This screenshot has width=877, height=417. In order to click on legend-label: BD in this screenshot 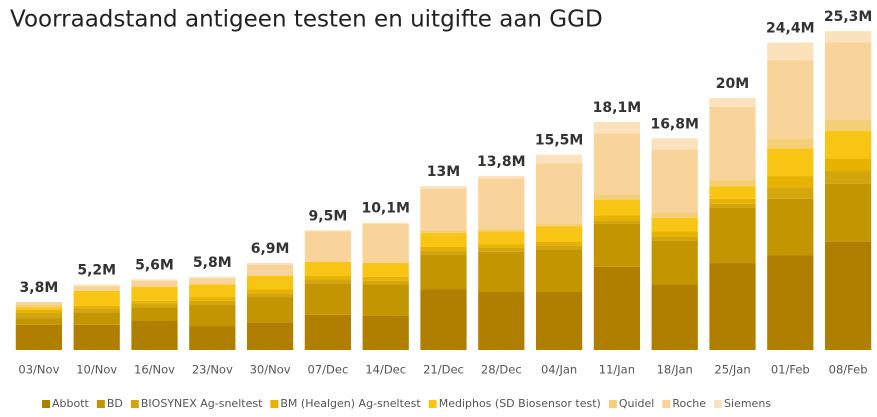, I will do `click(115, 403)`.